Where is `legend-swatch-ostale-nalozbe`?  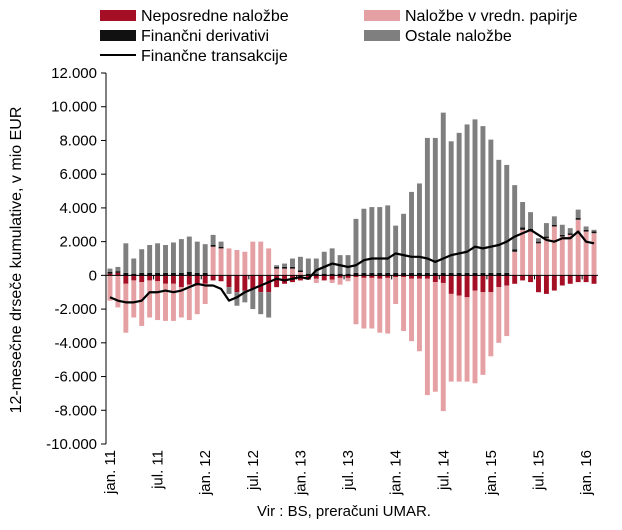
legend-swatch-ostale-nalozbe is located at coordinates (382, 35).